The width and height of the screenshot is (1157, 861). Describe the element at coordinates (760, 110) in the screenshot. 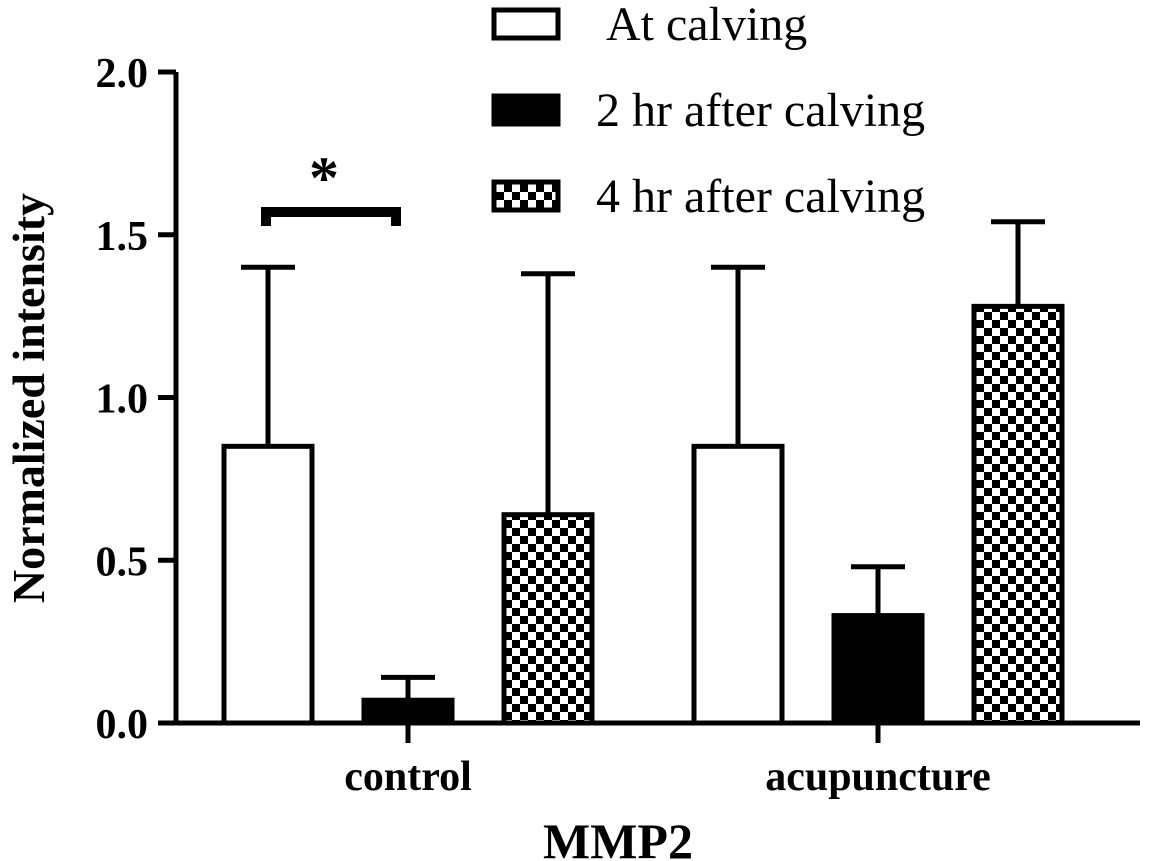

I see `legend-label: 2 hr after calving` at that location.